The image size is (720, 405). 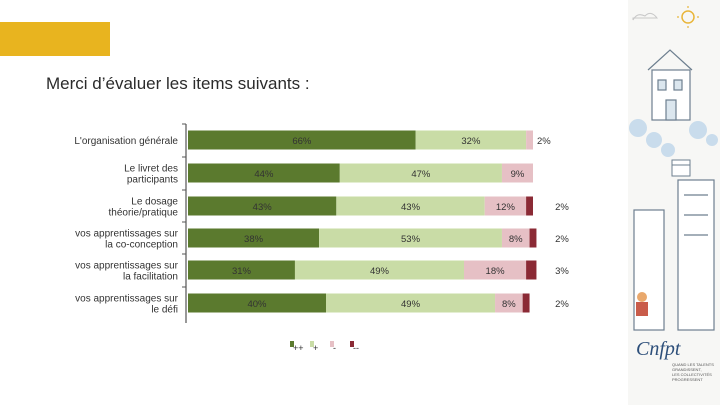 I want to click on data-label: 32%, so click(x=471, y=141).